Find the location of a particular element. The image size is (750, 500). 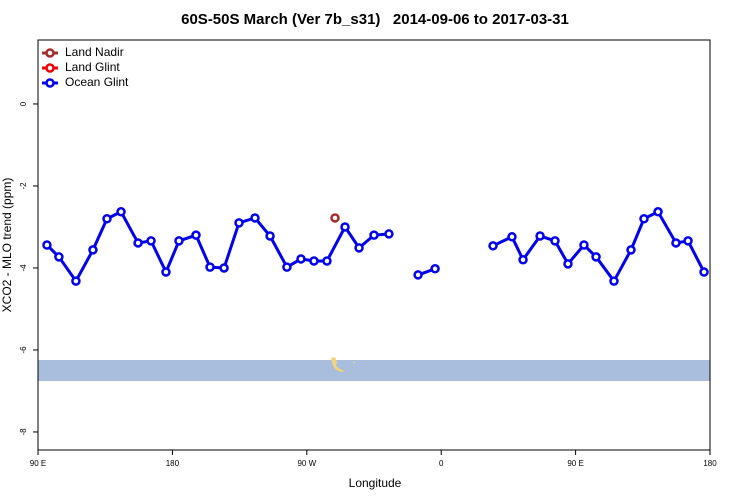

x-tick-label: 0 is located at coordinates (441, 463).